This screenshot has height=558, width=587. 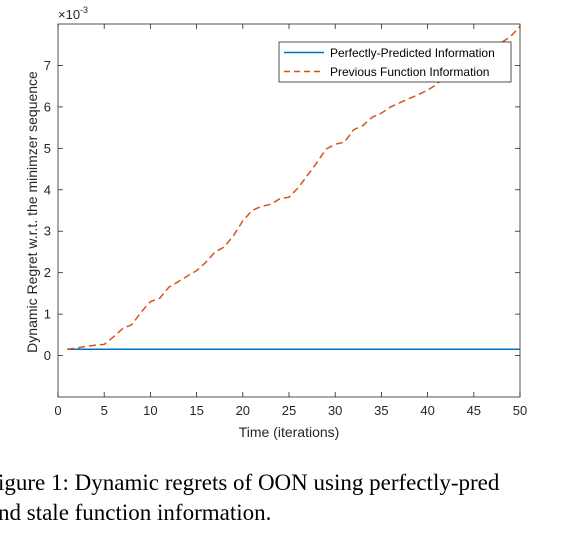 I want to click on y-tick-label: 7, so click(x=47, y=65).